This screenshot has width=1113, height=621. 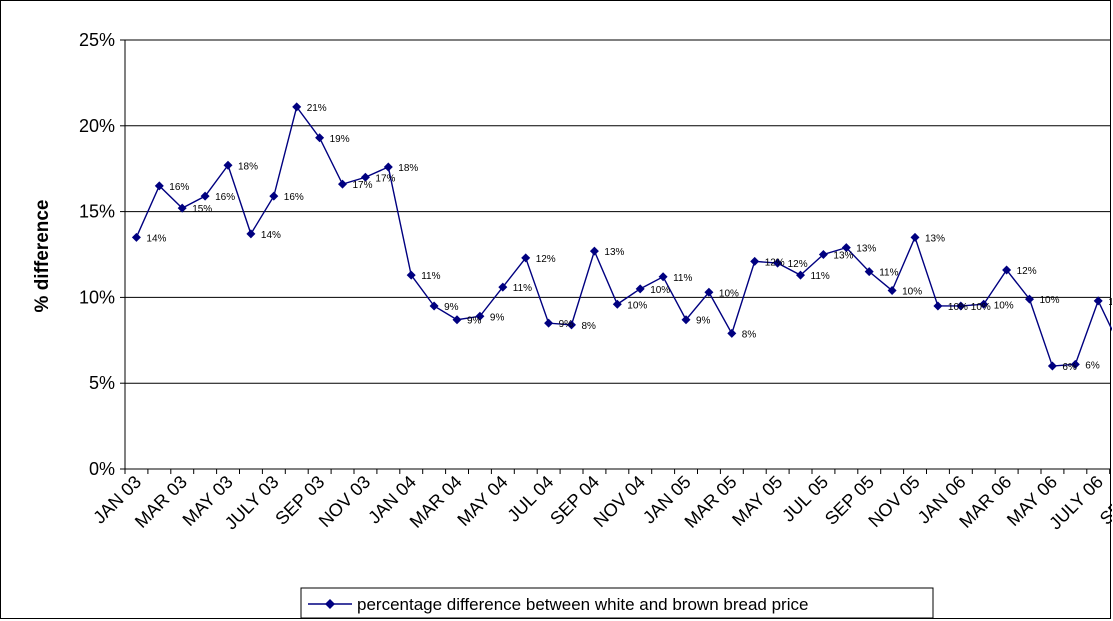 What do you see at coordinates (42, 256) in the screenshot?
I see `y-axis-title: % difference` at bounding box center [42, 256].